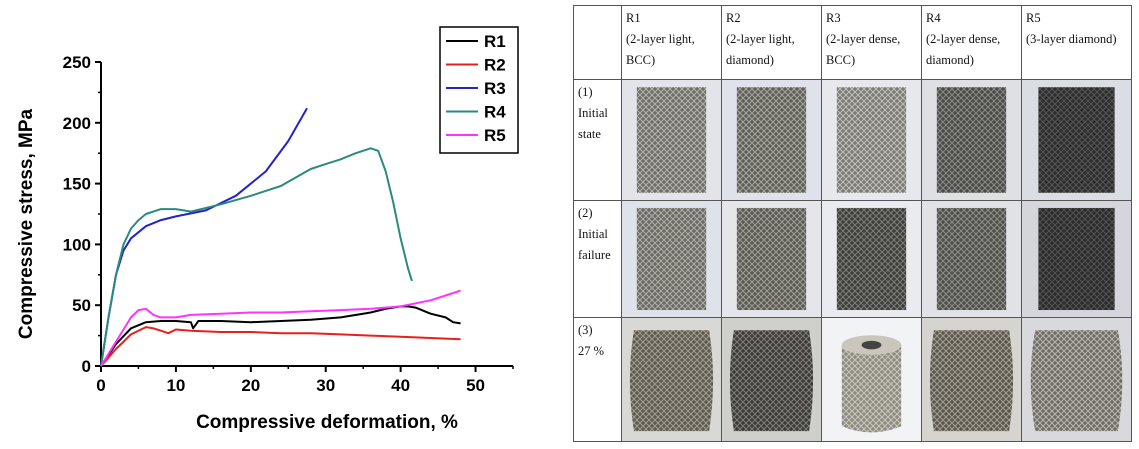  What do you see at coordinates (1071, 39) in the screenshot?
I see `header-desc: (3-layer diamond)` at bounding box center [1071, 39].